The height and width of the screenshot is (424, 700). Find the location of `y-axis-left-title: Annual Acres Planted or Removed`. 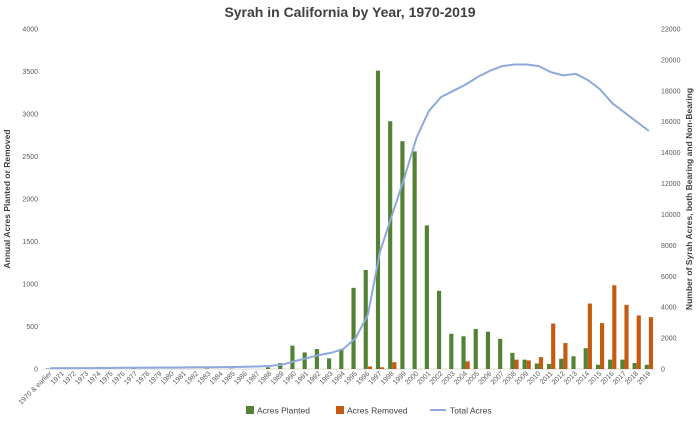

y-axis-left-title: Annual Acres Planted or Removed is located at coordinates (7, 198).